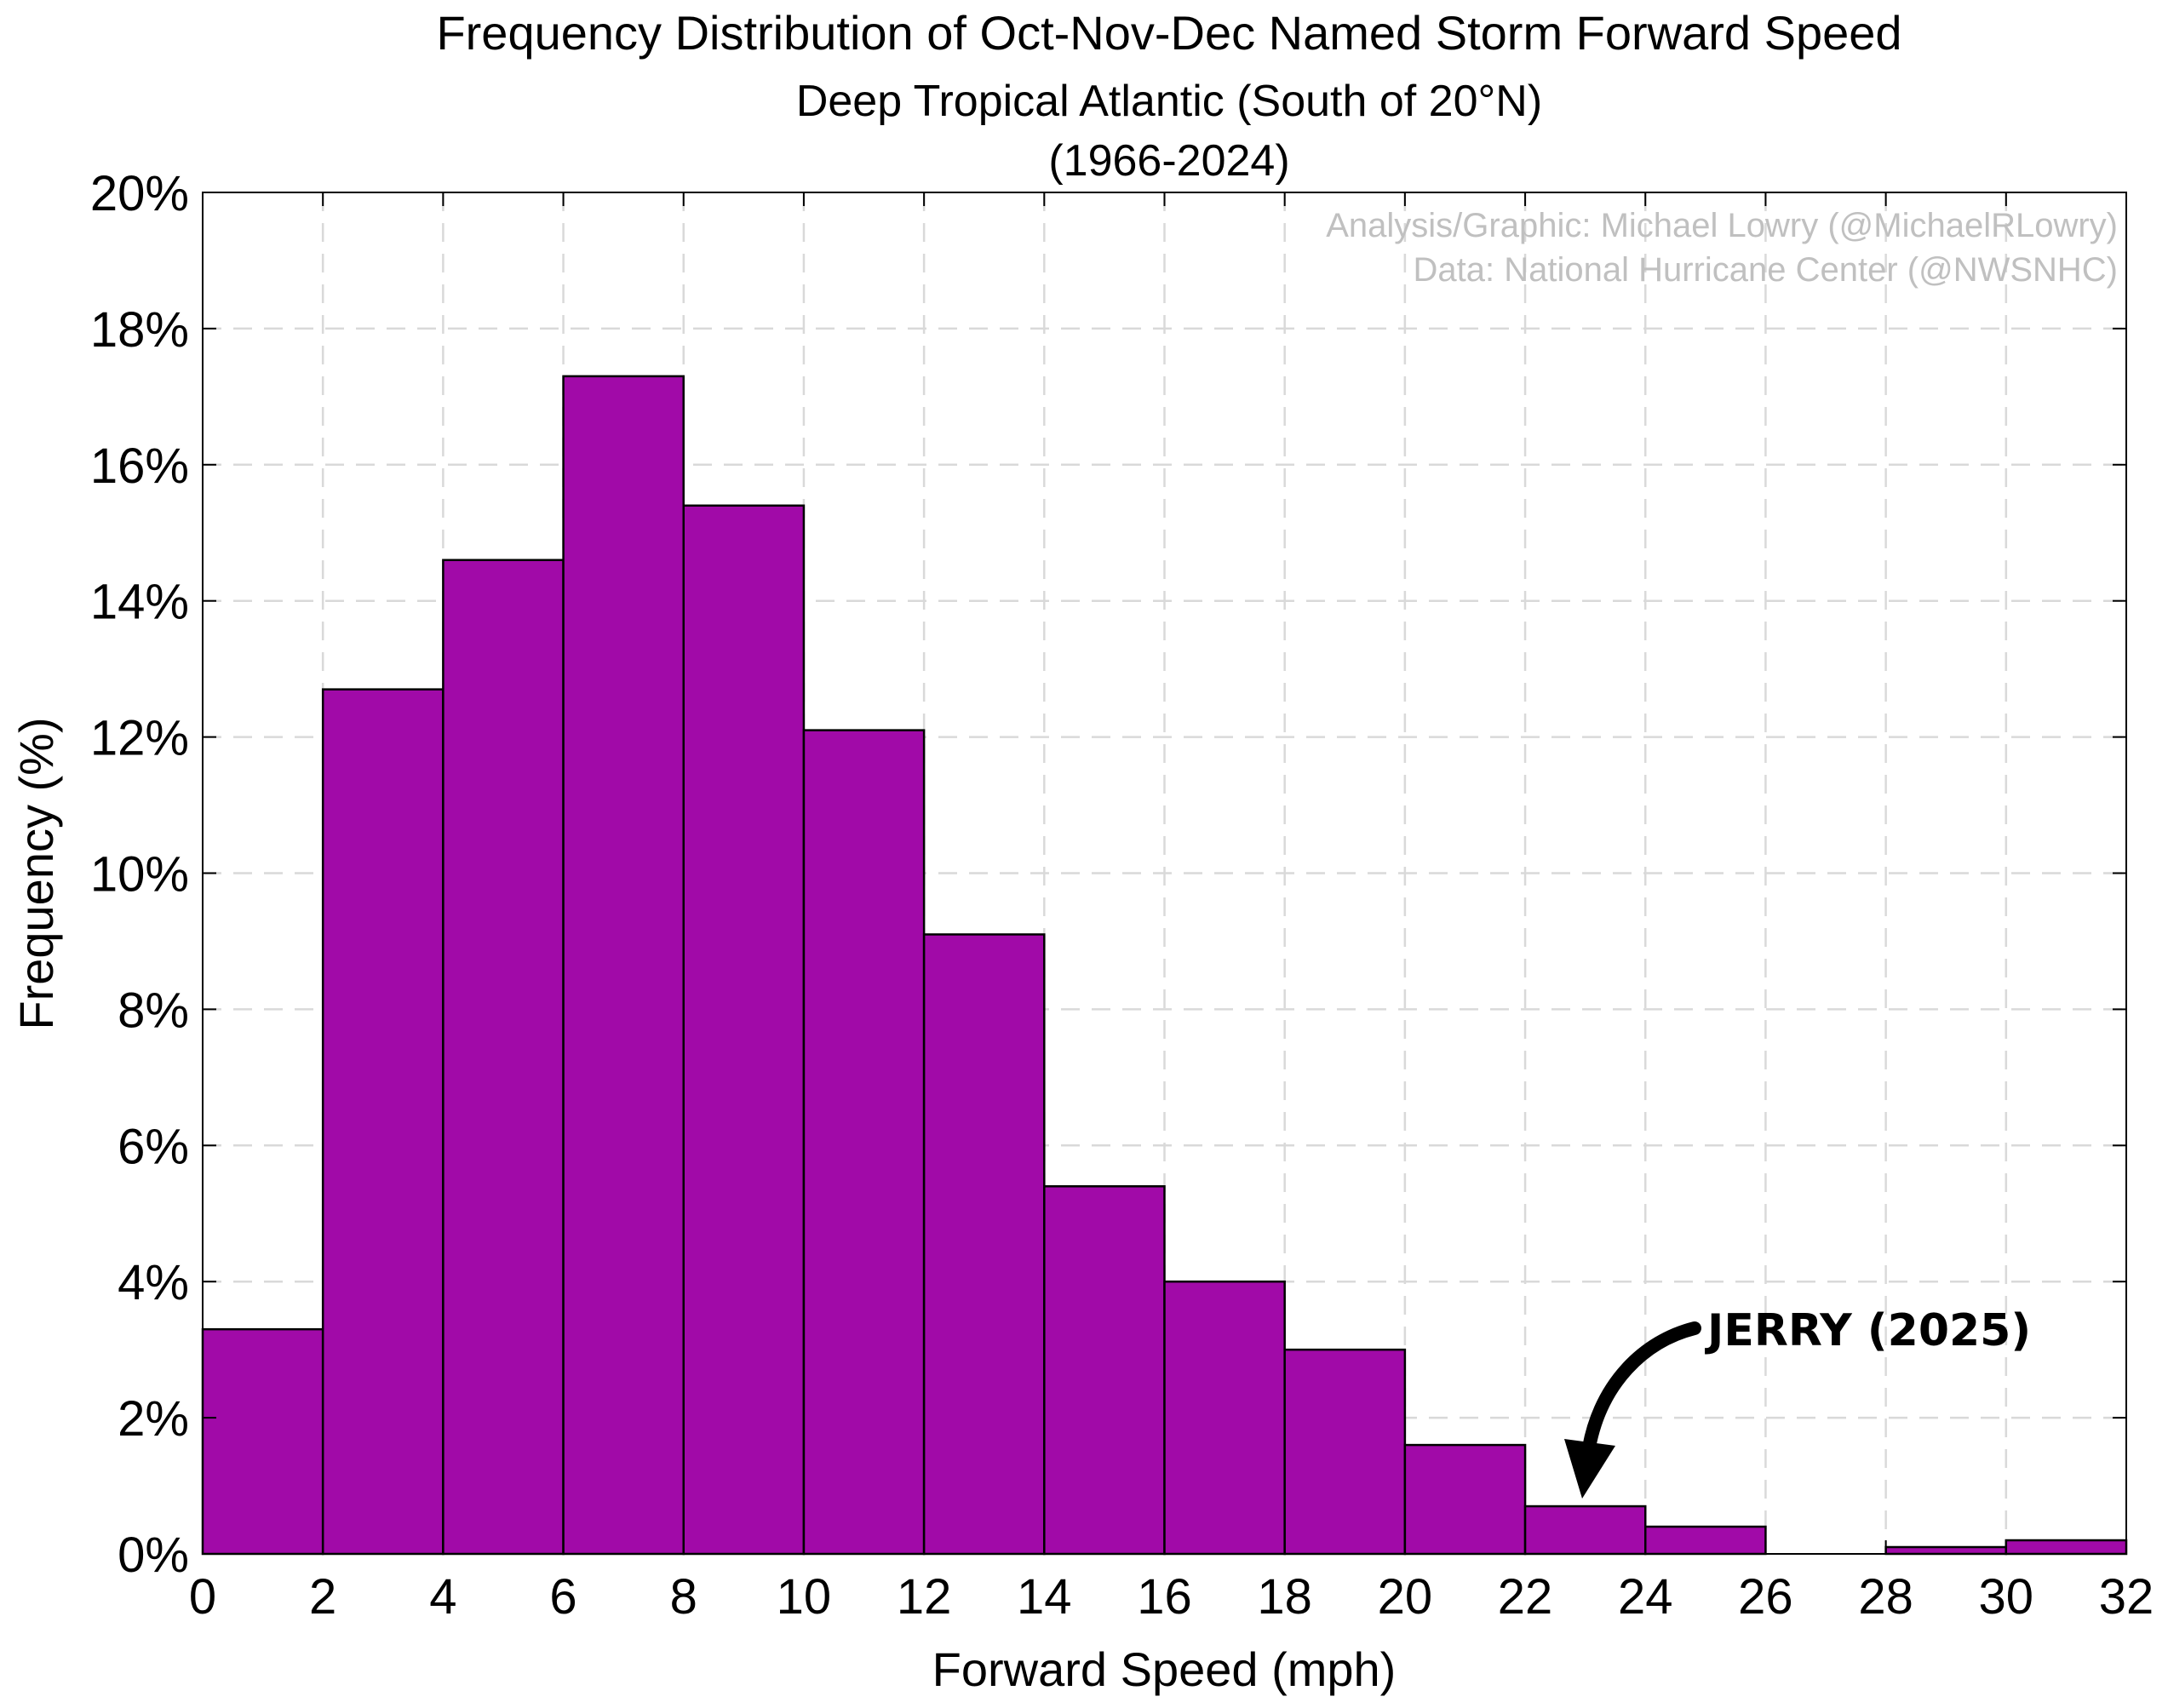 Image resolution: width=2168 pixels, height=1708 pixels. I want to click on y-tick-label: 16%, so click(140, 466).